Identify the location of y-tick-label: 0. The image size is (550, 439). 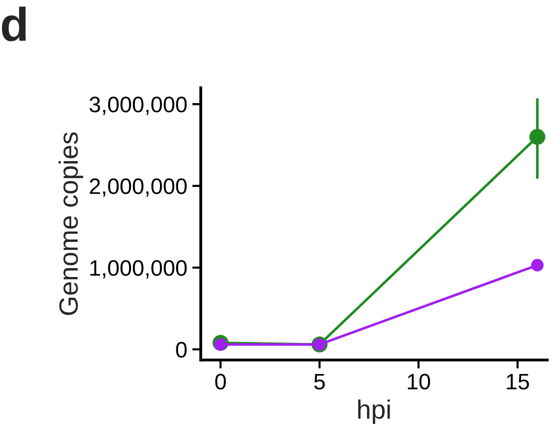
(181, 350).